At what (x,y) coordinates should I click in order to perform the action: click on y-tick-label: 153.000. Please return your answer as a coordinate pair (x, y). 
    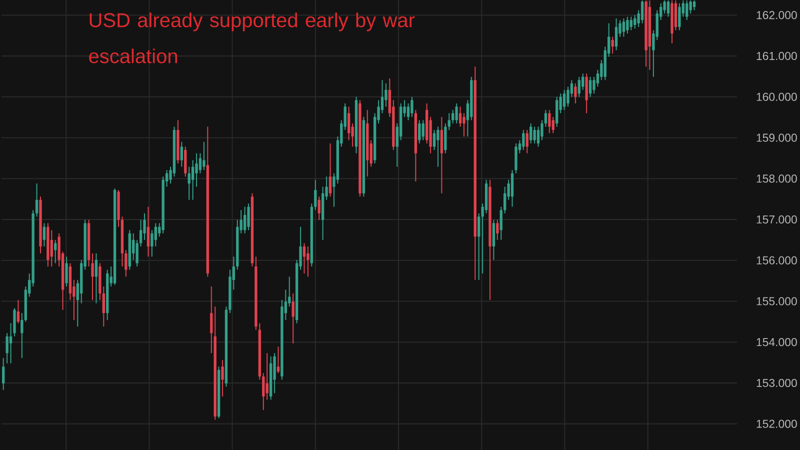
    Looking at the image, I should click on (776, 383).